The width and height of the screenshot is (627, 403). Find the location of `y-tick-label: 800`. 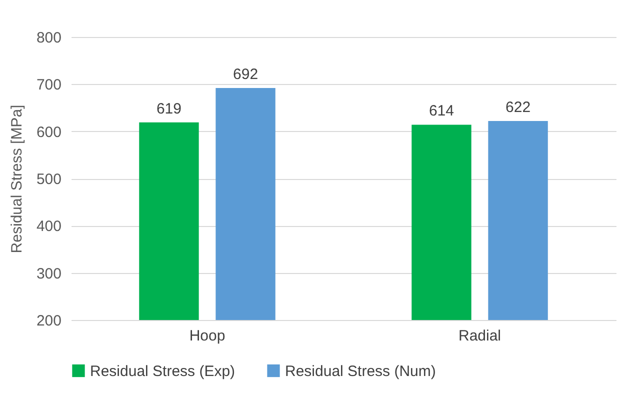

y-tick-label: 800 is located at coordinates (49, 38).